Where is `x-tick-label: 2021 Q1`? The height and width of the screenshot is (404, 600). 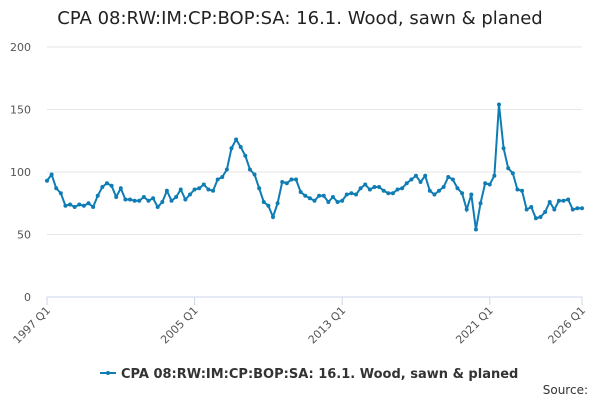 x-tick-label: 2021 Q1 is located at coordinates (474, 325).